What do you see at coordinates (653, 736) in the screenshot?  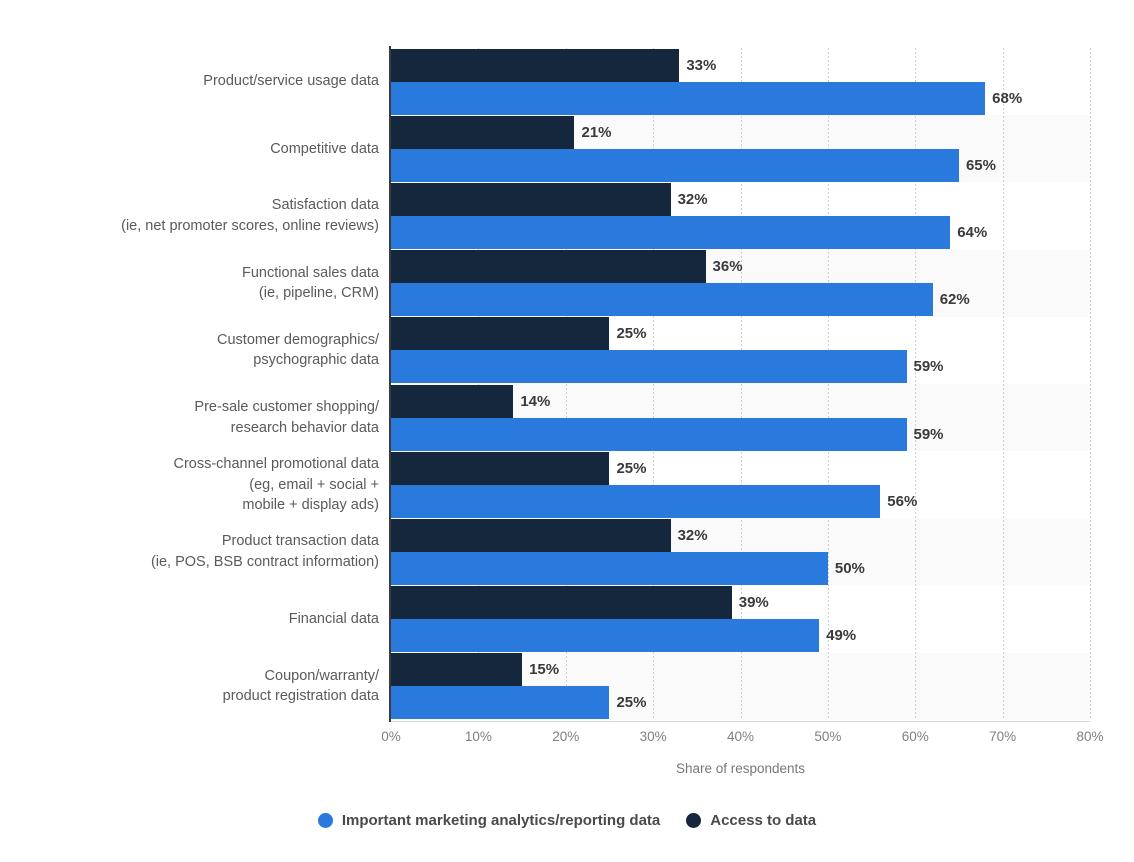 I see `x-tick-label: 30%` at bounding box center [653, 736].